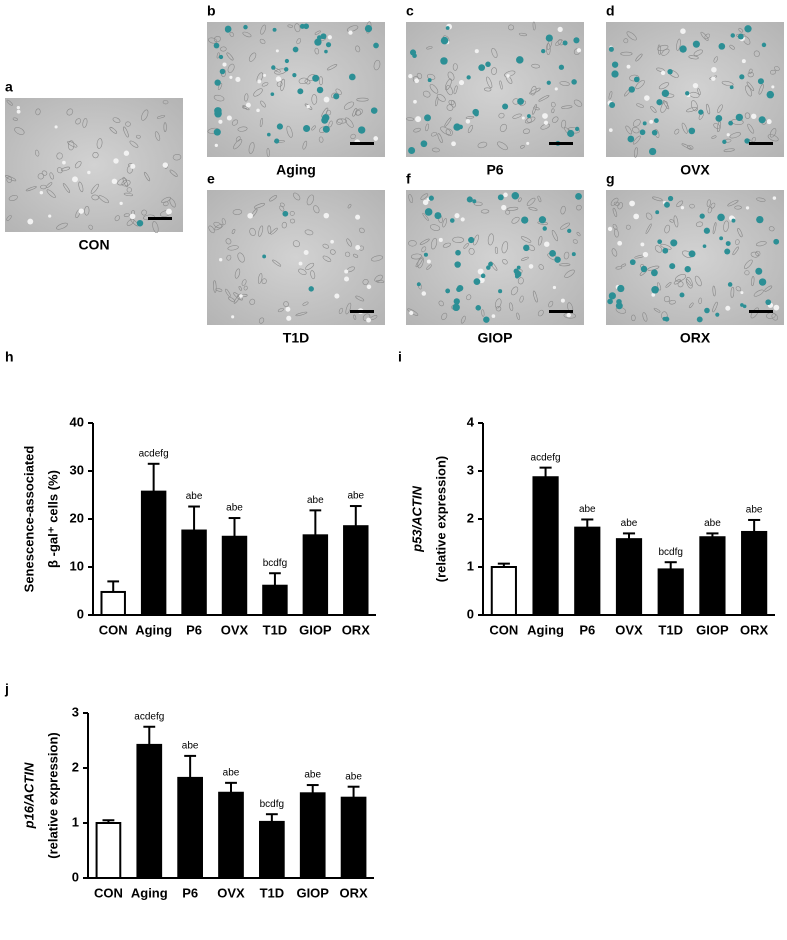  I want to click on y-axis-label: (relative expression), so click(52, 795).